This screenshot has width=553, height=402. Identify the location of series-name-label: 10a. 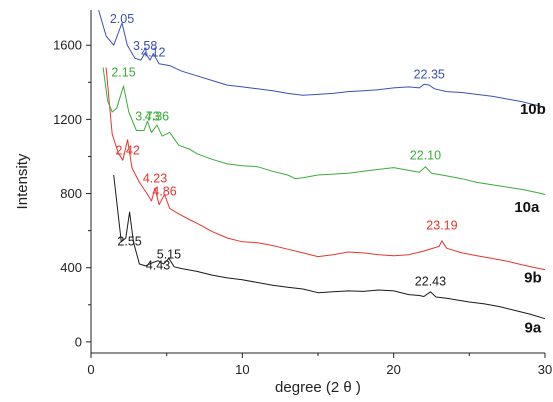
(527, 207).